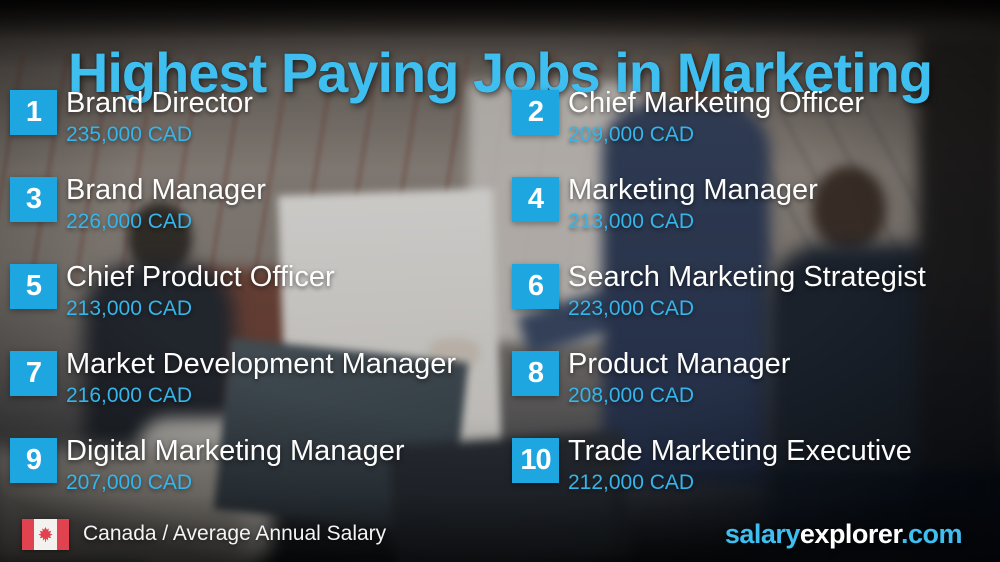  I want to click on job-item: 5 Chief Product Officer 213,000 CAD, so click(261, 305).